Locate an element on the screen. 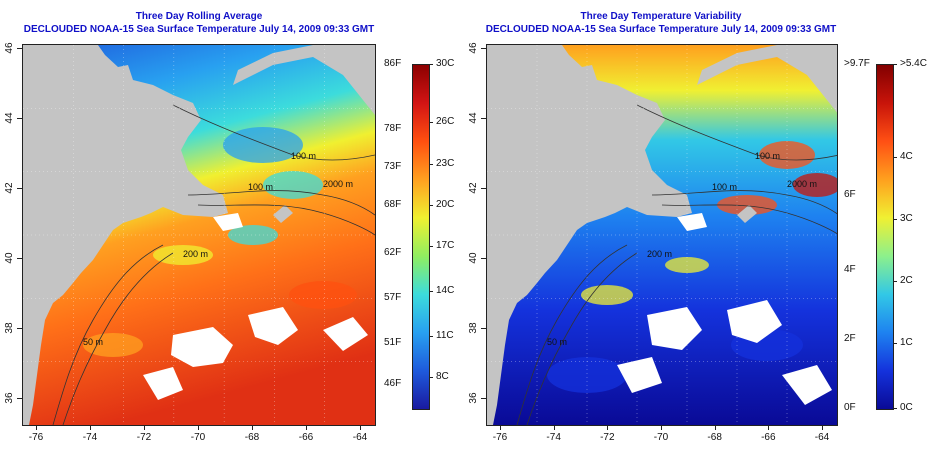 The width and height of the screenshot is (950, 475). colorbar-f-label: 73F is located at coordinates (393, 167).